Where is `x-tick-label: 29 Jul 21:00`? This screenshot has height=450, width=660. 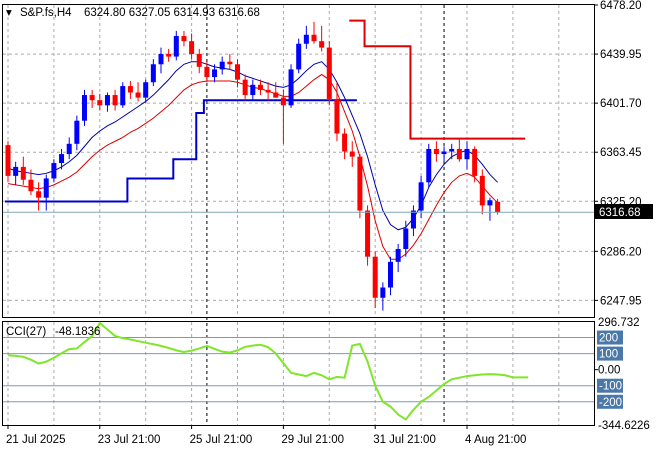
x-tick-label: 29 Jul 21:00 is located at coordinates (312, 440).